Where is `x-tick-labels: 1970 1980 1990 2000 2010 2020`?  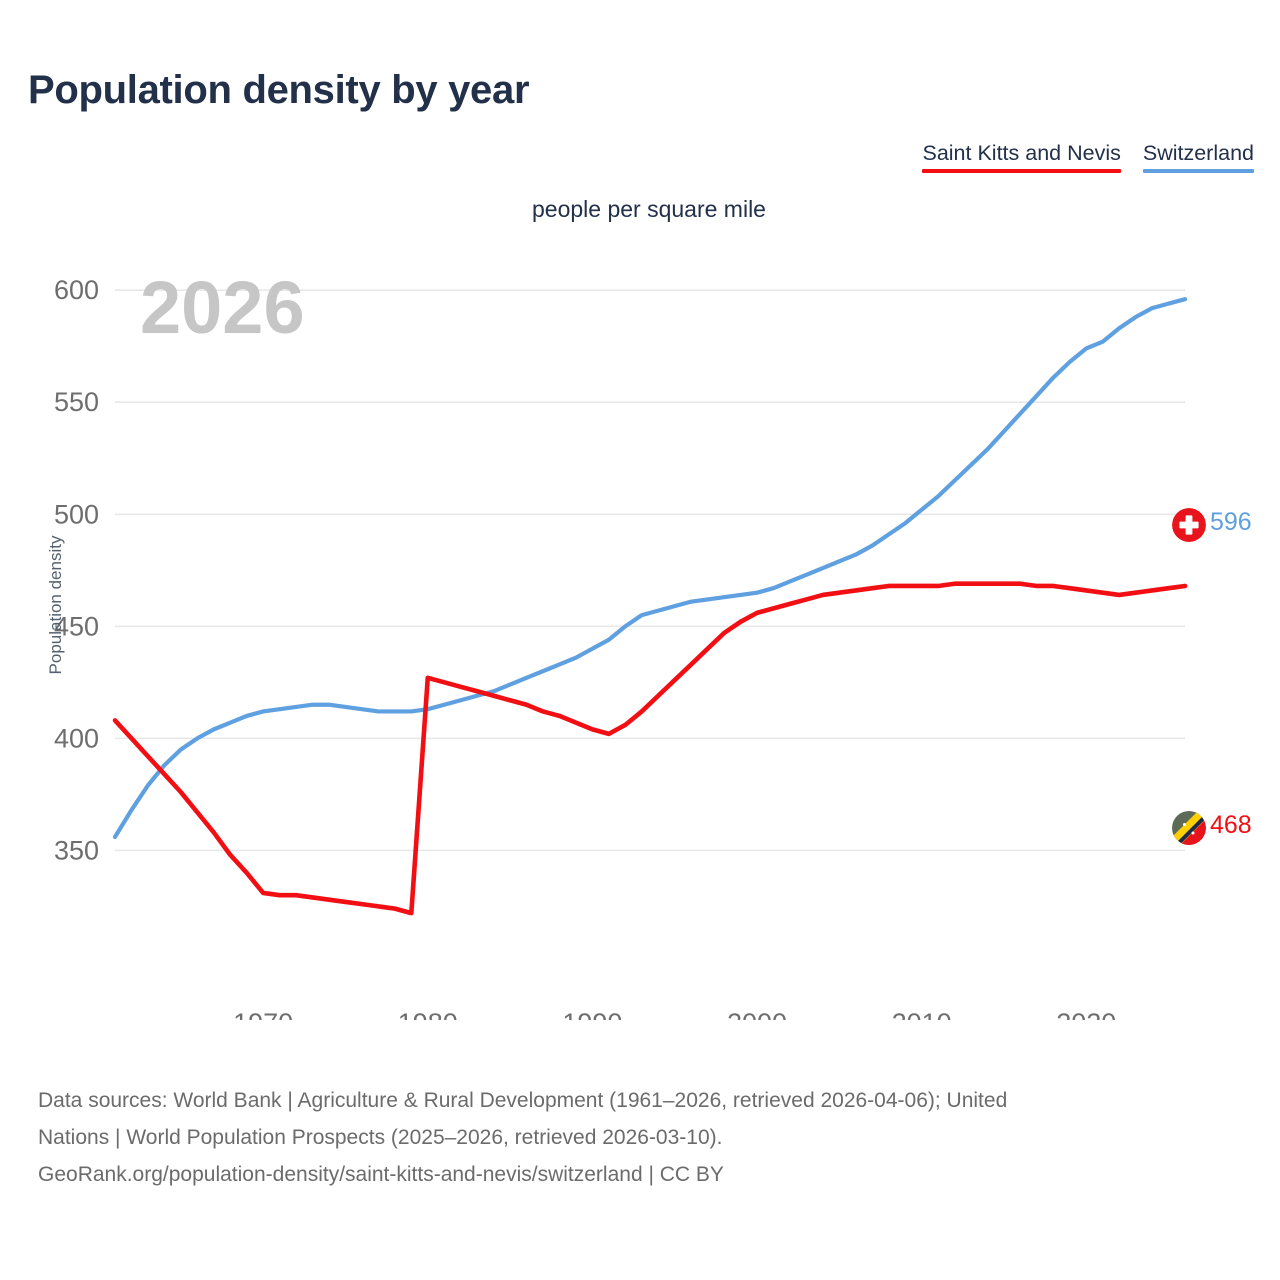 x-tick-labels: 1970 1980 1990 2000 2010 2020 is located at coordinates (674, 1014).